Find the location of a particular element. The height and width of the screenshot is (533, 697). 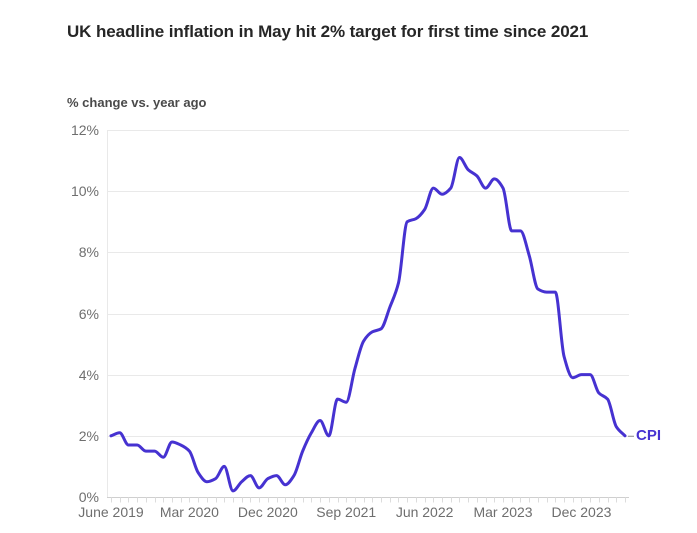

y-axis-tick-label: 0% is located at coordinates (88, 497).